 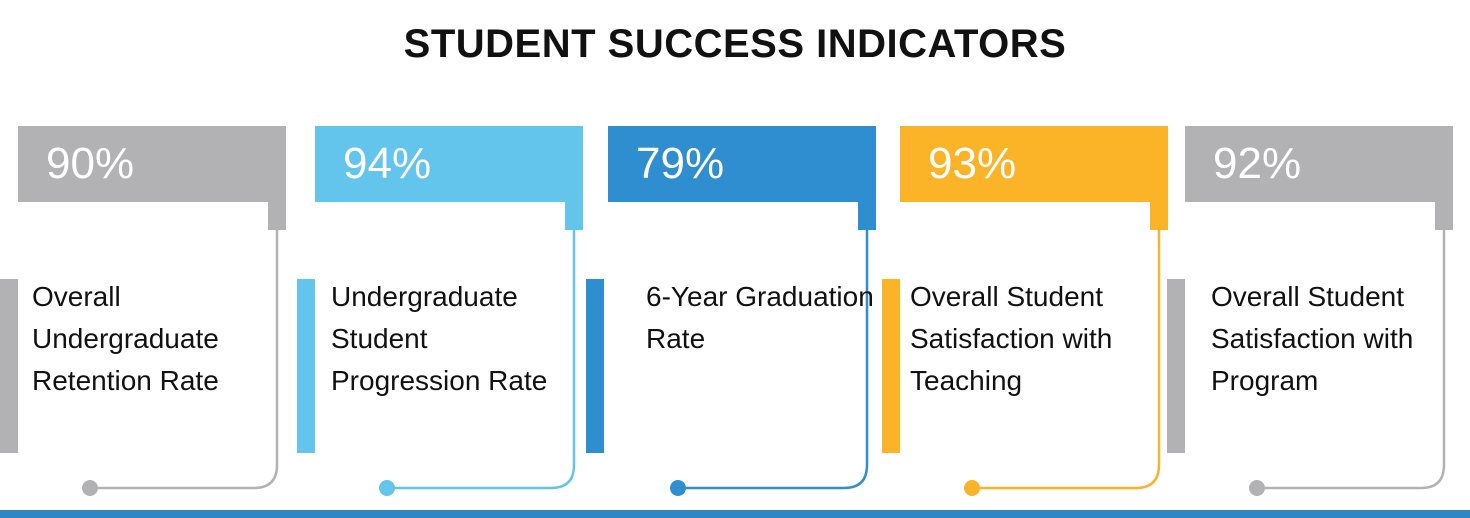 I want to click on indicator-label: Overall Undergraduate Retention Rate, so click(x=125, y=338).